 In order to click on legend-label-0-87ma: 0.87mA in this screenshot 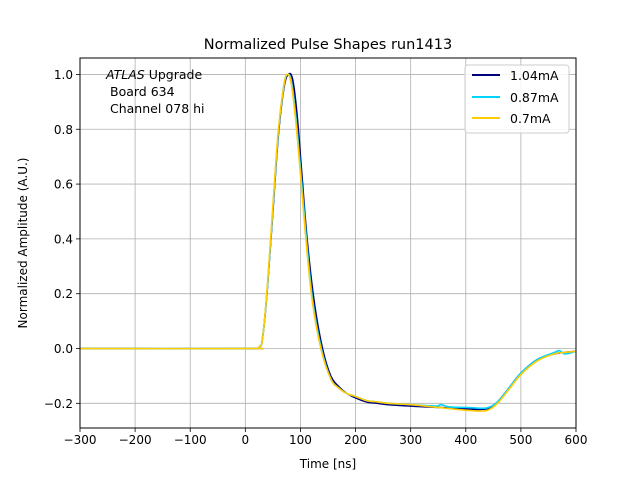, I will do `click(534, 97)`.